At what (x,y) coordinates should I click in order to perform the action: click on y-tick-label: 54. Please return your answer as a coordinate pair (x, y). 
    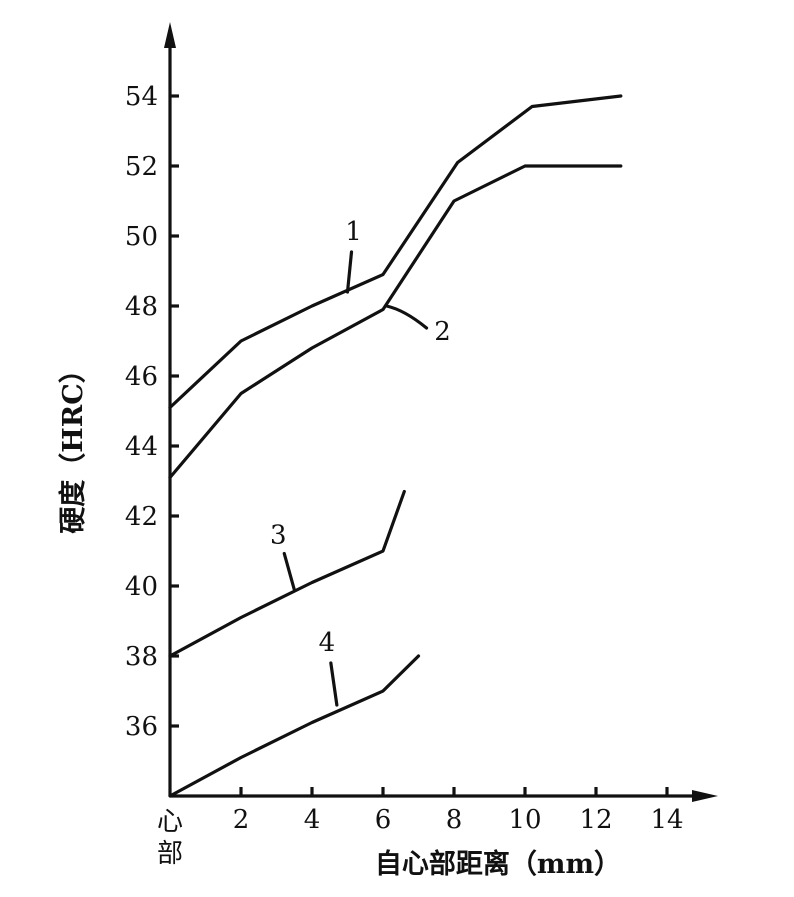
    Looking at the image, I should click on (141, 97).